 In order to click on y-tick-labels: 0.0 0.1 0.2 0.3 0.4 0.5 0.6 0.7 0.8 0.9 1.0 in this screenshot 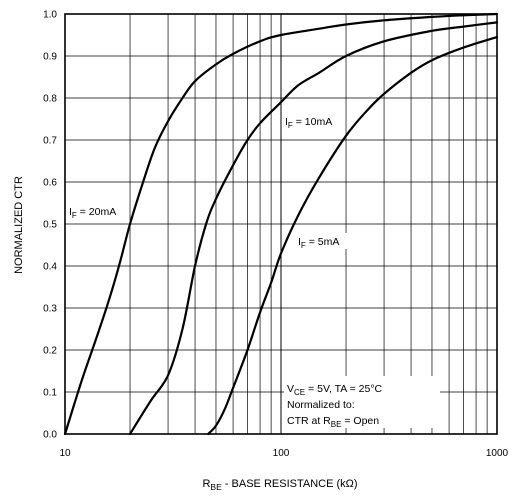, I will do `click(50, 225)`.